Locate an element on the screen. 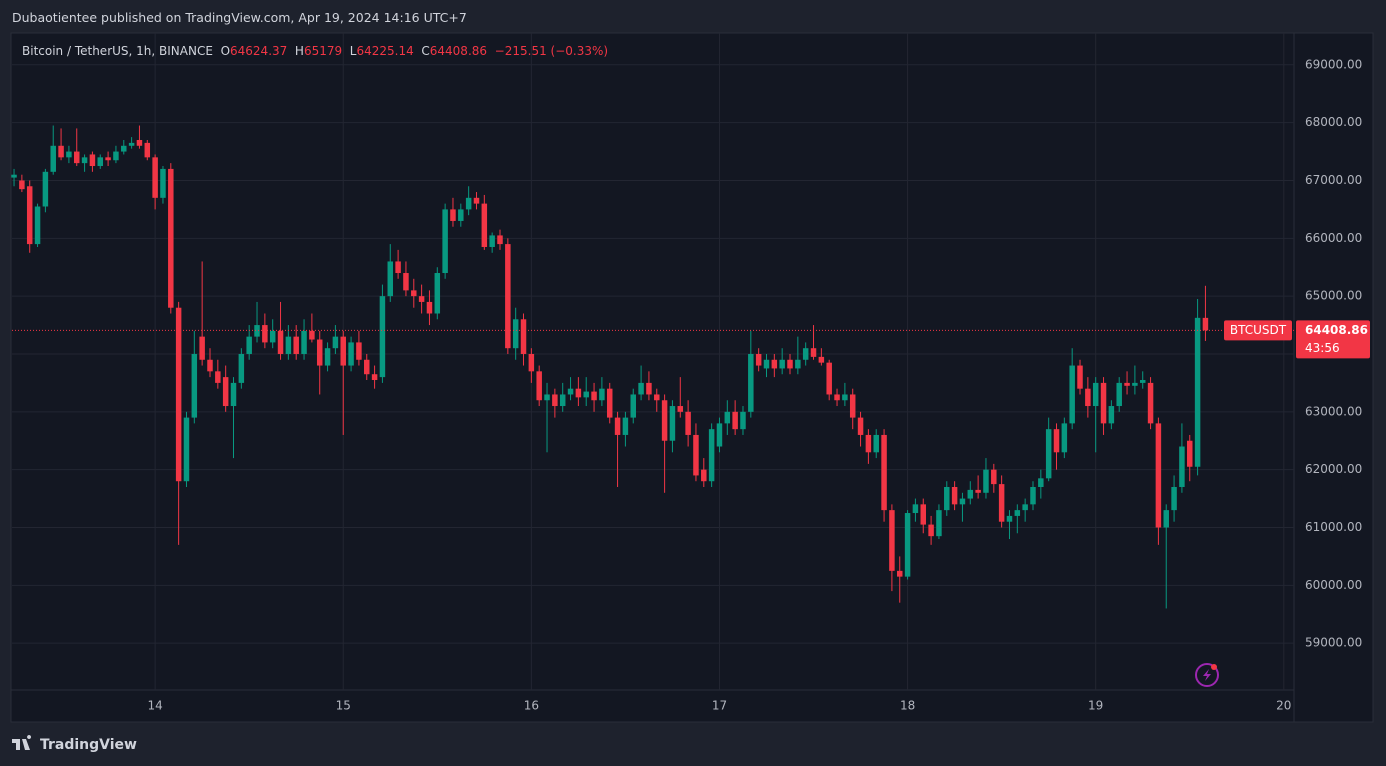 The image size is (1386, 766). y-tick-label: 68000.00 is located at coordinates (1333, 122).